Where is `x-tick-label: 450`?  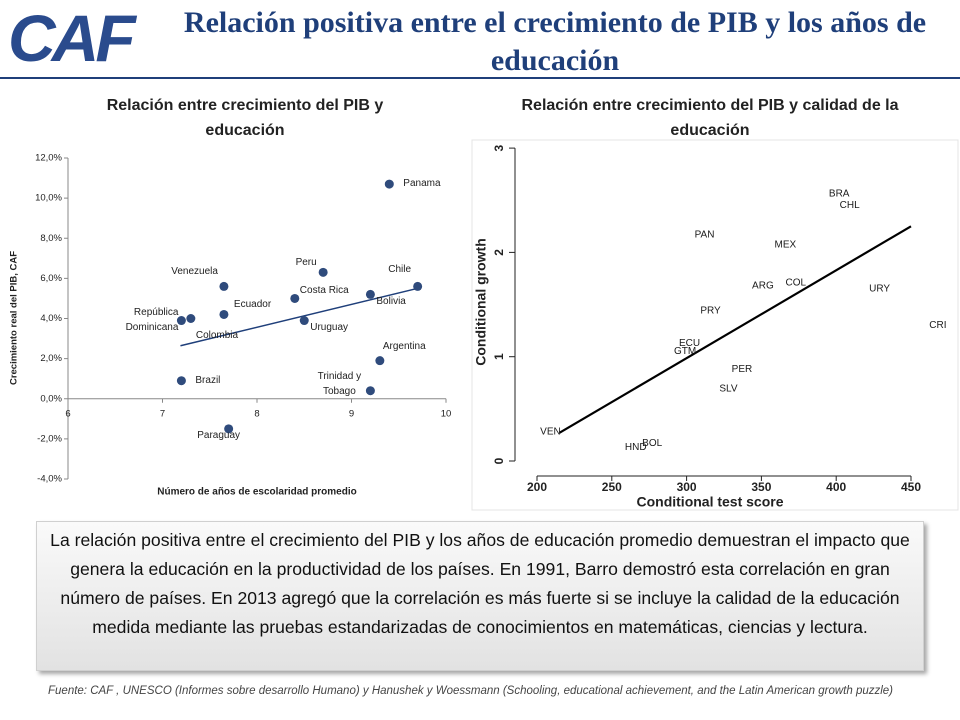 x-tick-label: 450 is located at coordinates (911, 487).